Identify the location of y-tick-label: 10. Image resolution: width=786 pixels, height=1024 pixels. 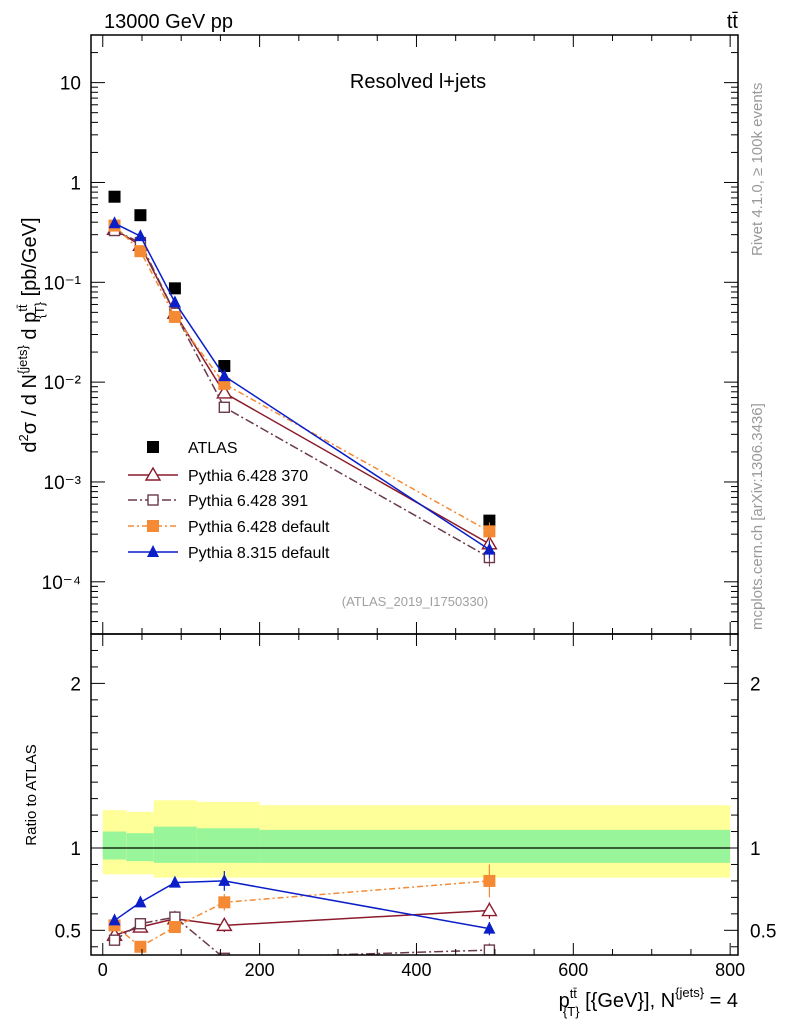
(70, 84).